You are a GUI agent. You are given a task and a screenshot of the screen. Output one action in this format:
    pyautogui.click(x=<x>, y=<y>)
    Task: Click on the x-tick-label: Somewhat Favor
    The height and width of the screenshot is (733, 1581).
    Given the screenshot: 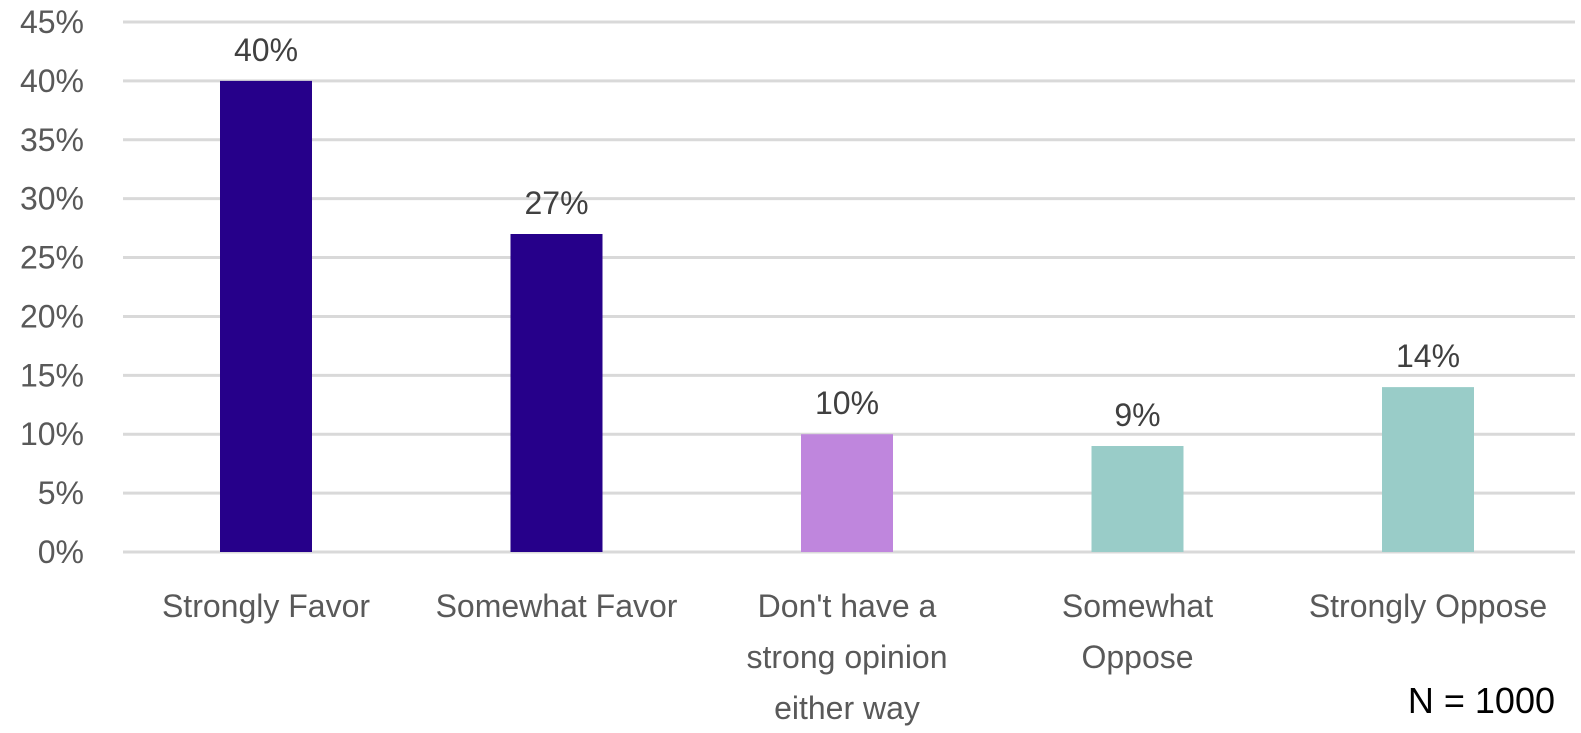 What is the action you would take?
    pyautogui.click(x=557, y=606)
    